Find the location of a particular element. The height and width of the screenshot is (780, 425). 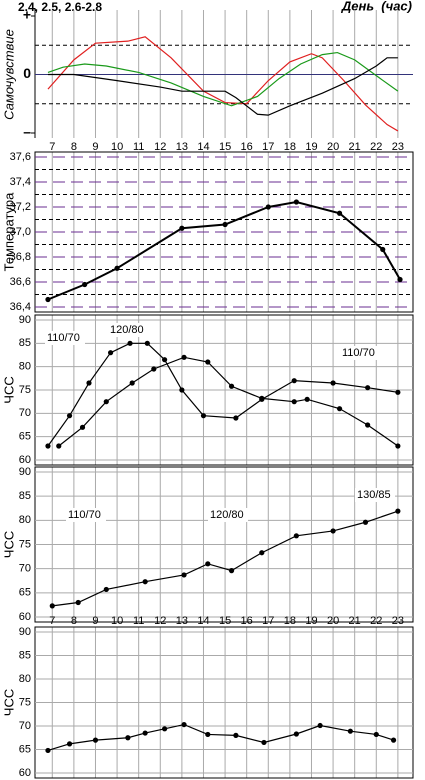

y-tick-label: 36,6 is located at coordinates (20, 282).